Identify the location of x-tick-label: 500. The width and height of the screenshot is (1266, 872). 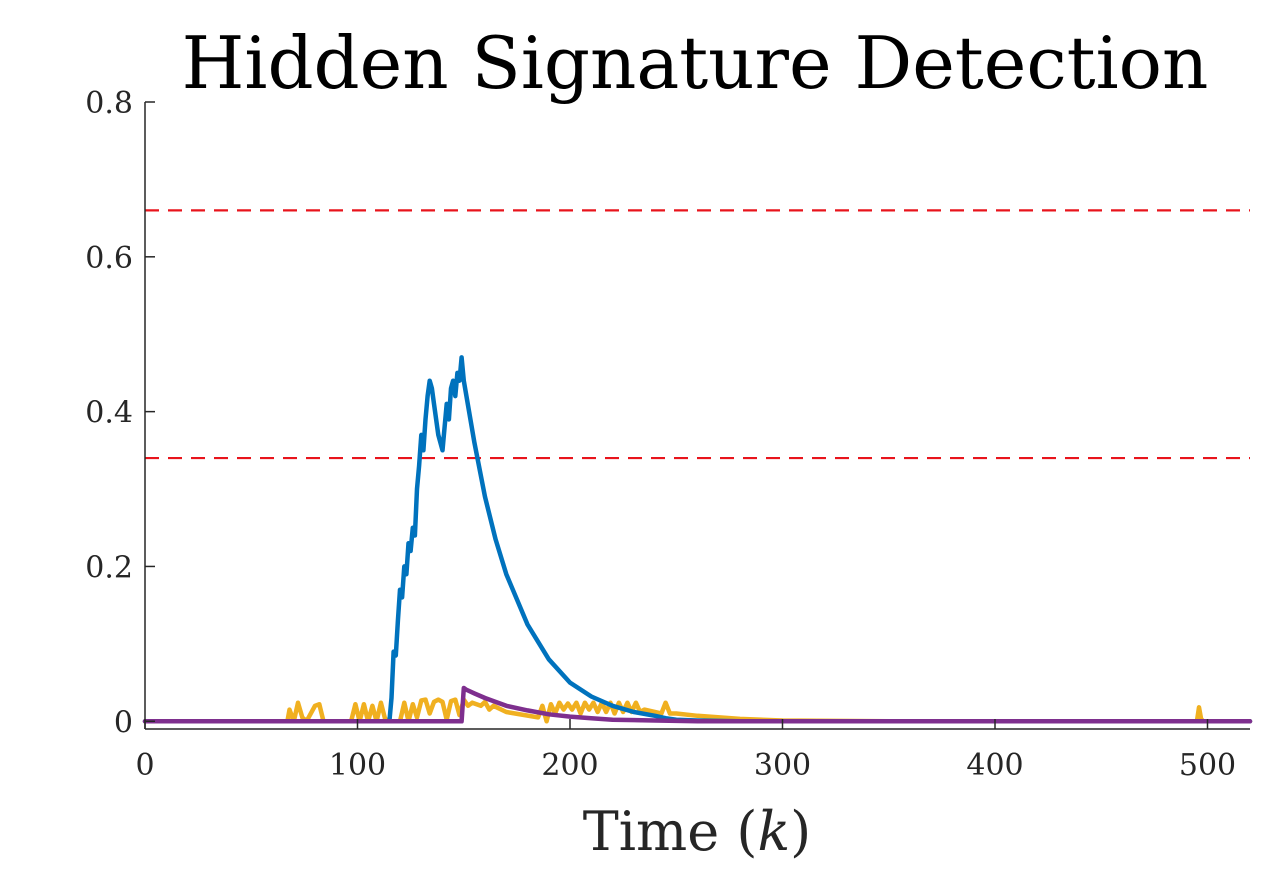
(1207, 765).